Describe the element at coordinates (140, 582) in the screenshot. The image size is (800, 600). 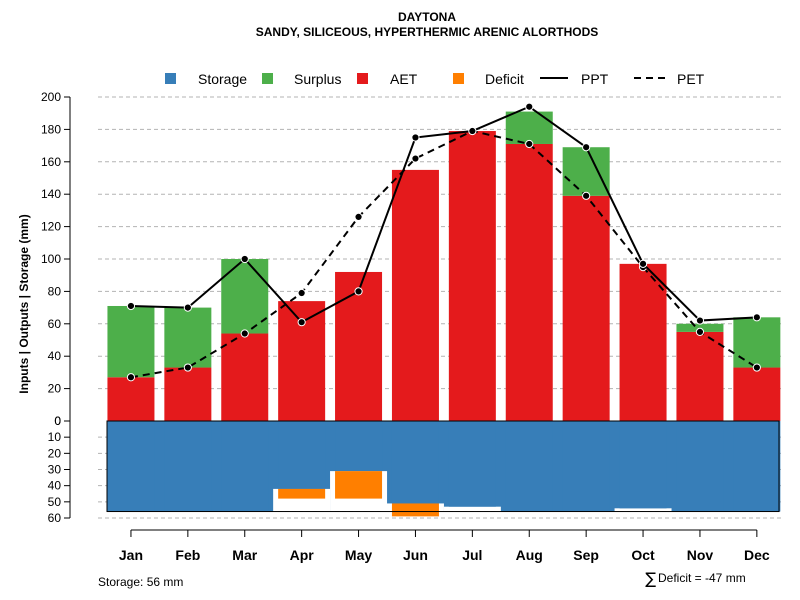
I see `storage-footnote: Storage: 56 mm` at that location.